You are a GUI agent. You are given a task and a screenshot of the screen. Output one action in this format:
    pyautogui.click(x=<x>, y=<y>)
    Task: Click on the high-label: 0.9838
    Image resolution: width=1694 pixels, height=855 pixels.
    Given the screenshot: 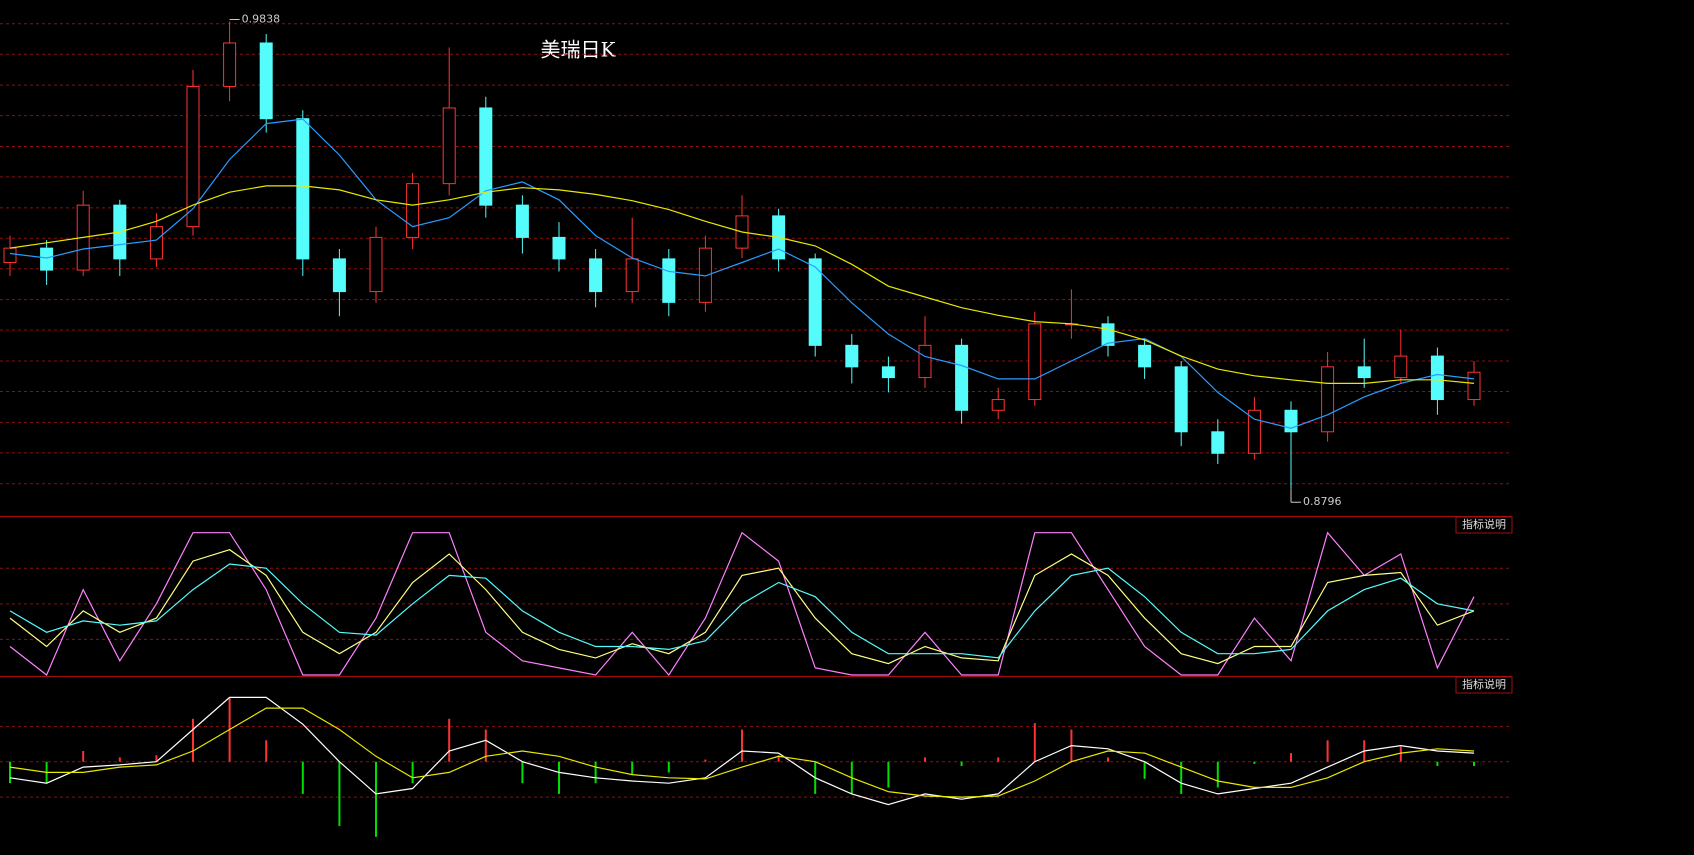 What is the action you would take?
    pyautogui.click(x=261, y=19)
    